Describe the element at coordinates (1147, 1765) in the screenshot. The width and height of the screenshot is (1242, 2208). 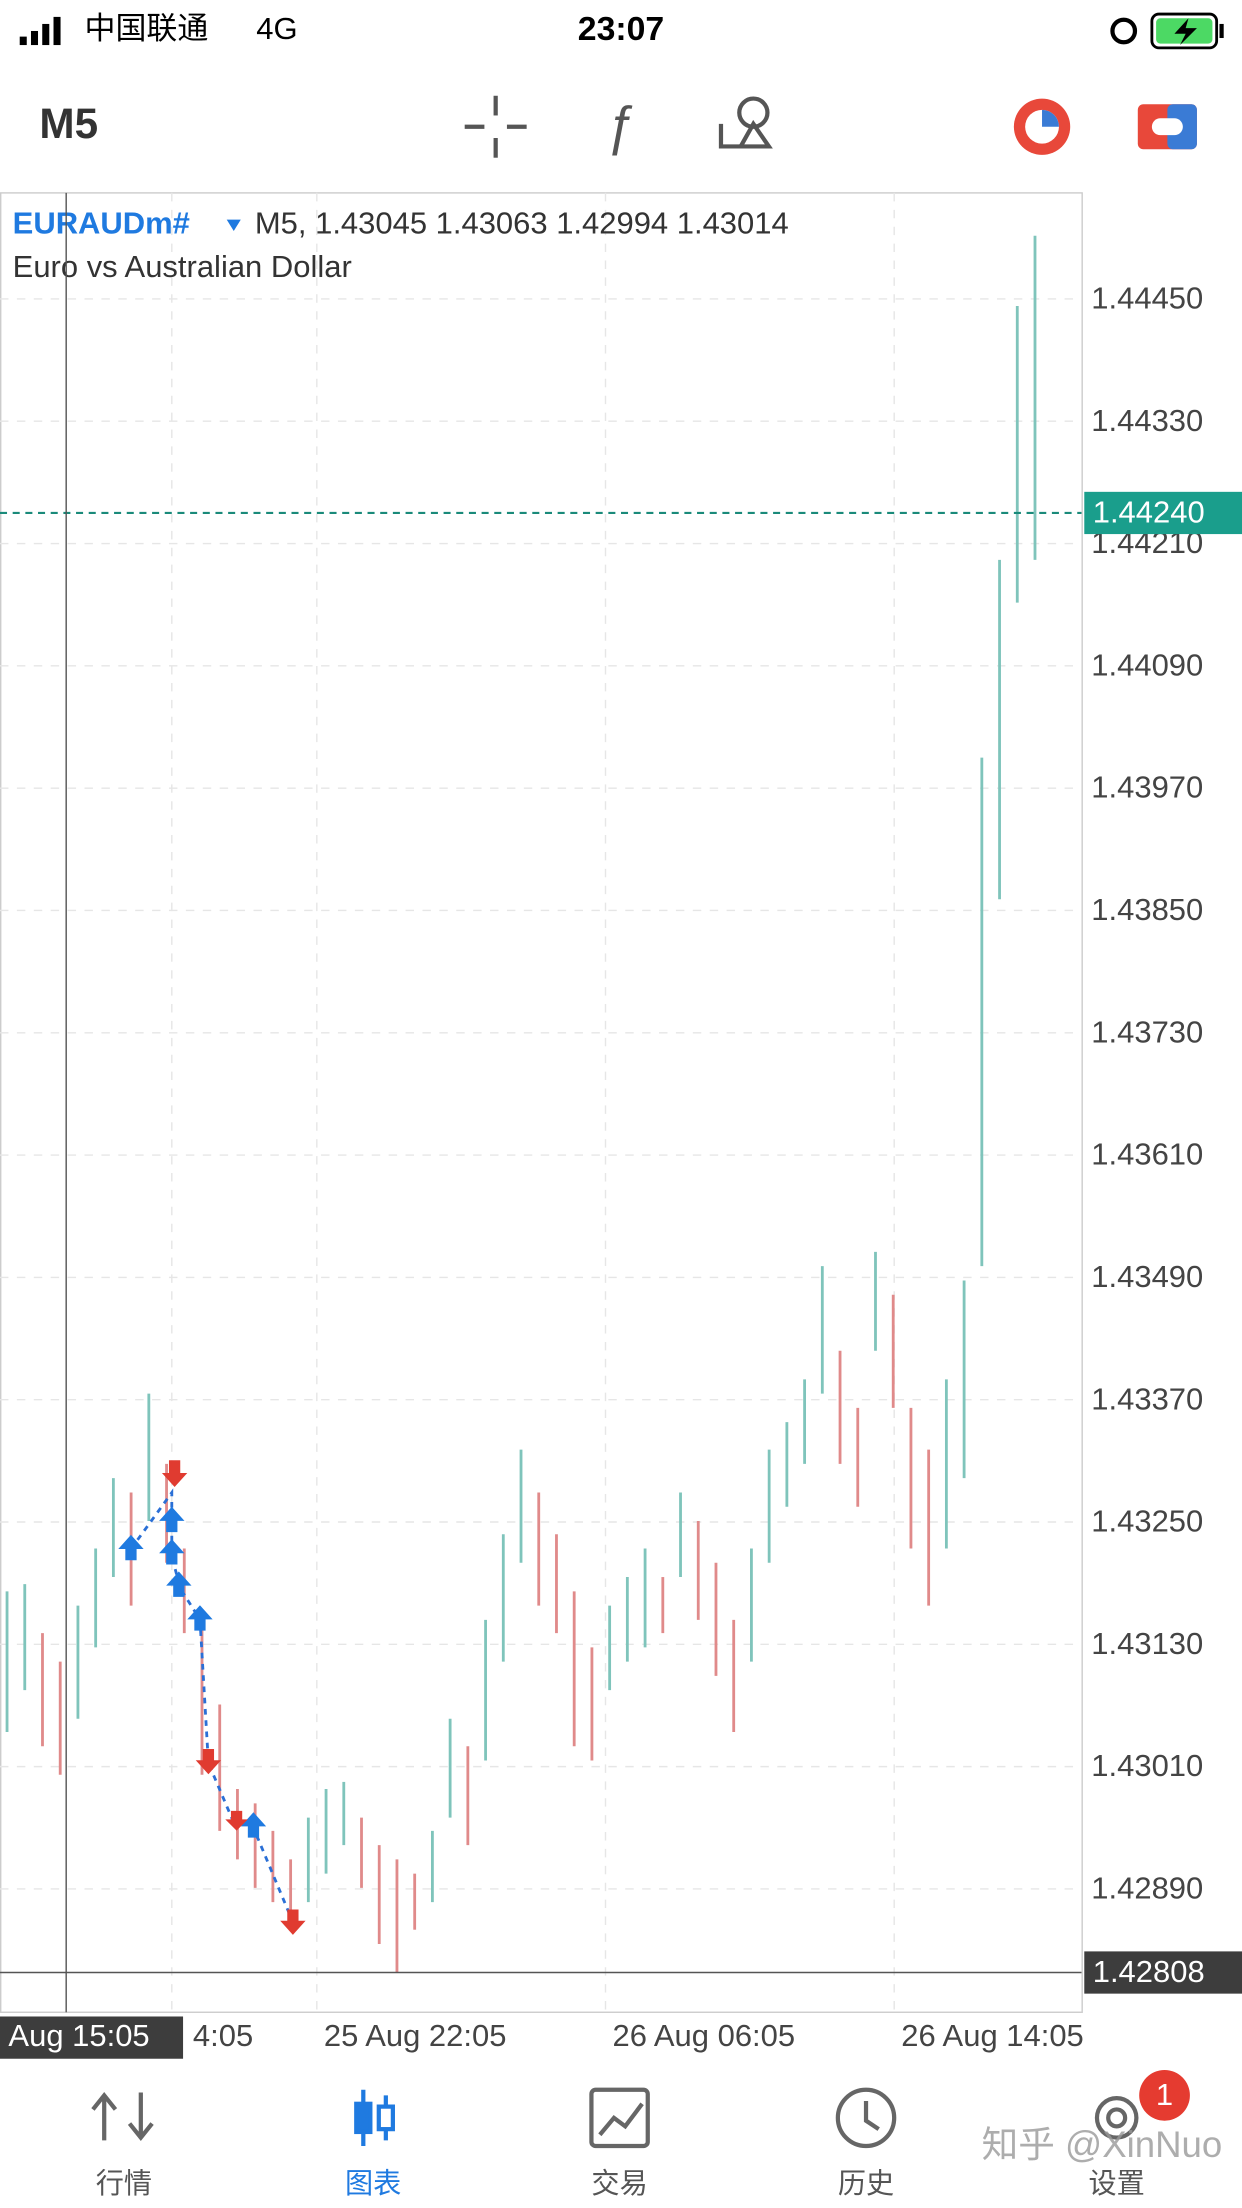
I see `y-tick-label: 1.43010` at that location.